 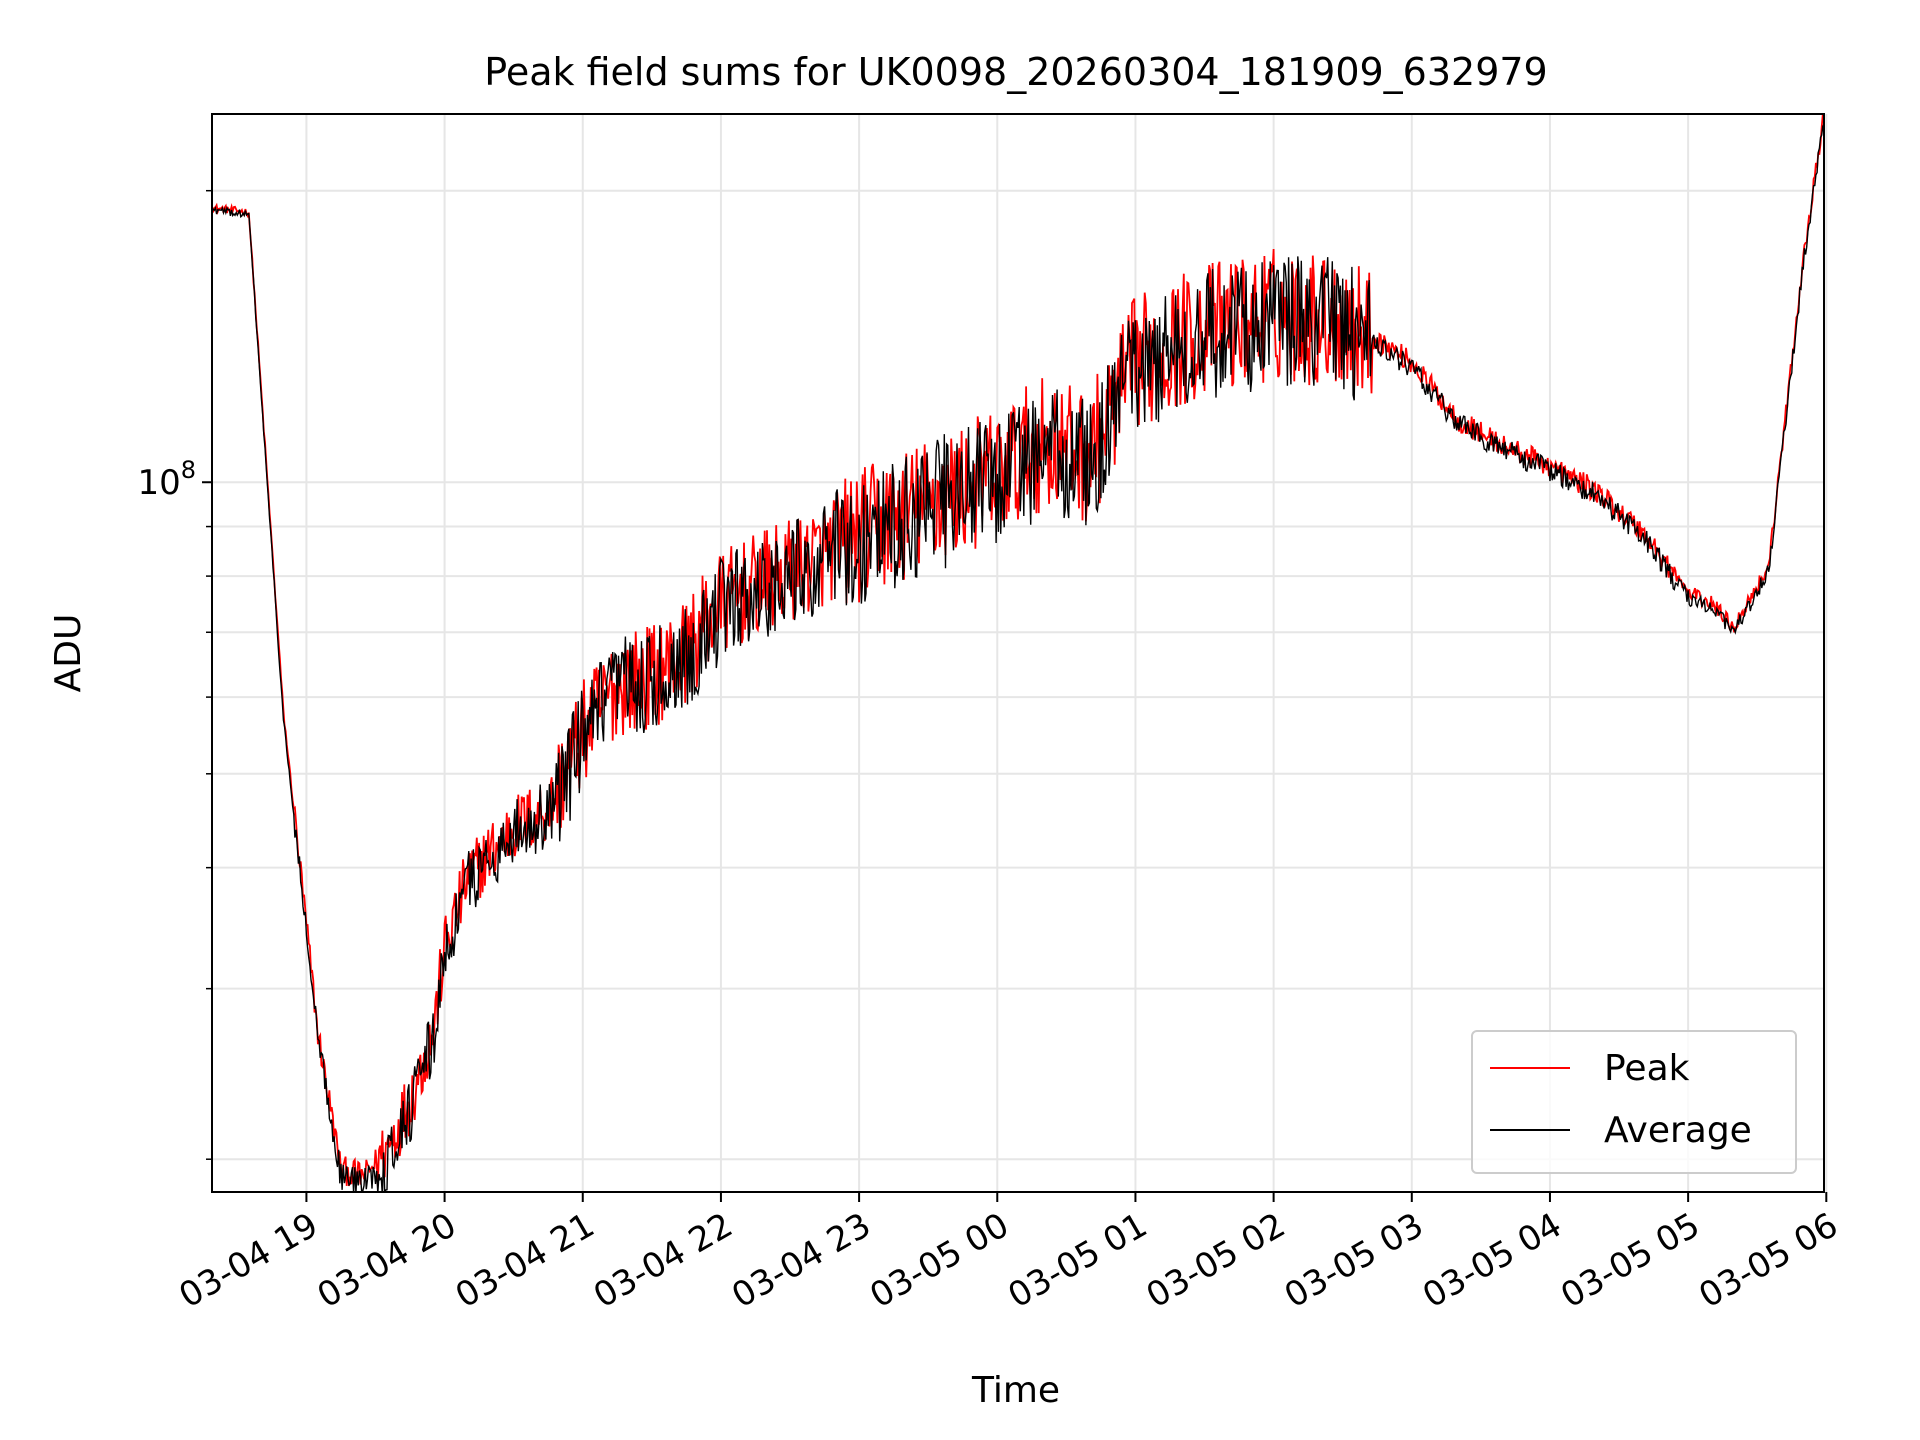 I want to click on y-tick-label: 108, so click(x=166, y=479).